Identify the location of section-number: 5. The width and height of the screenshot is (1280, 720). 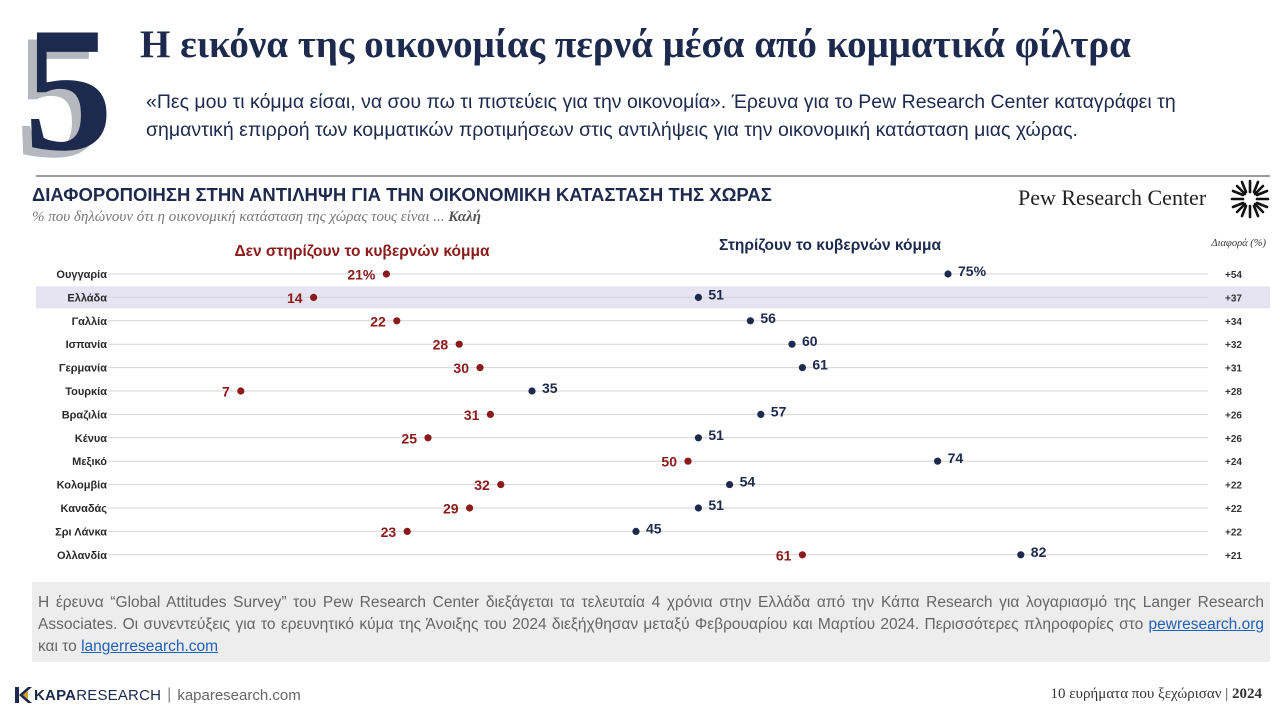
(68, 94).